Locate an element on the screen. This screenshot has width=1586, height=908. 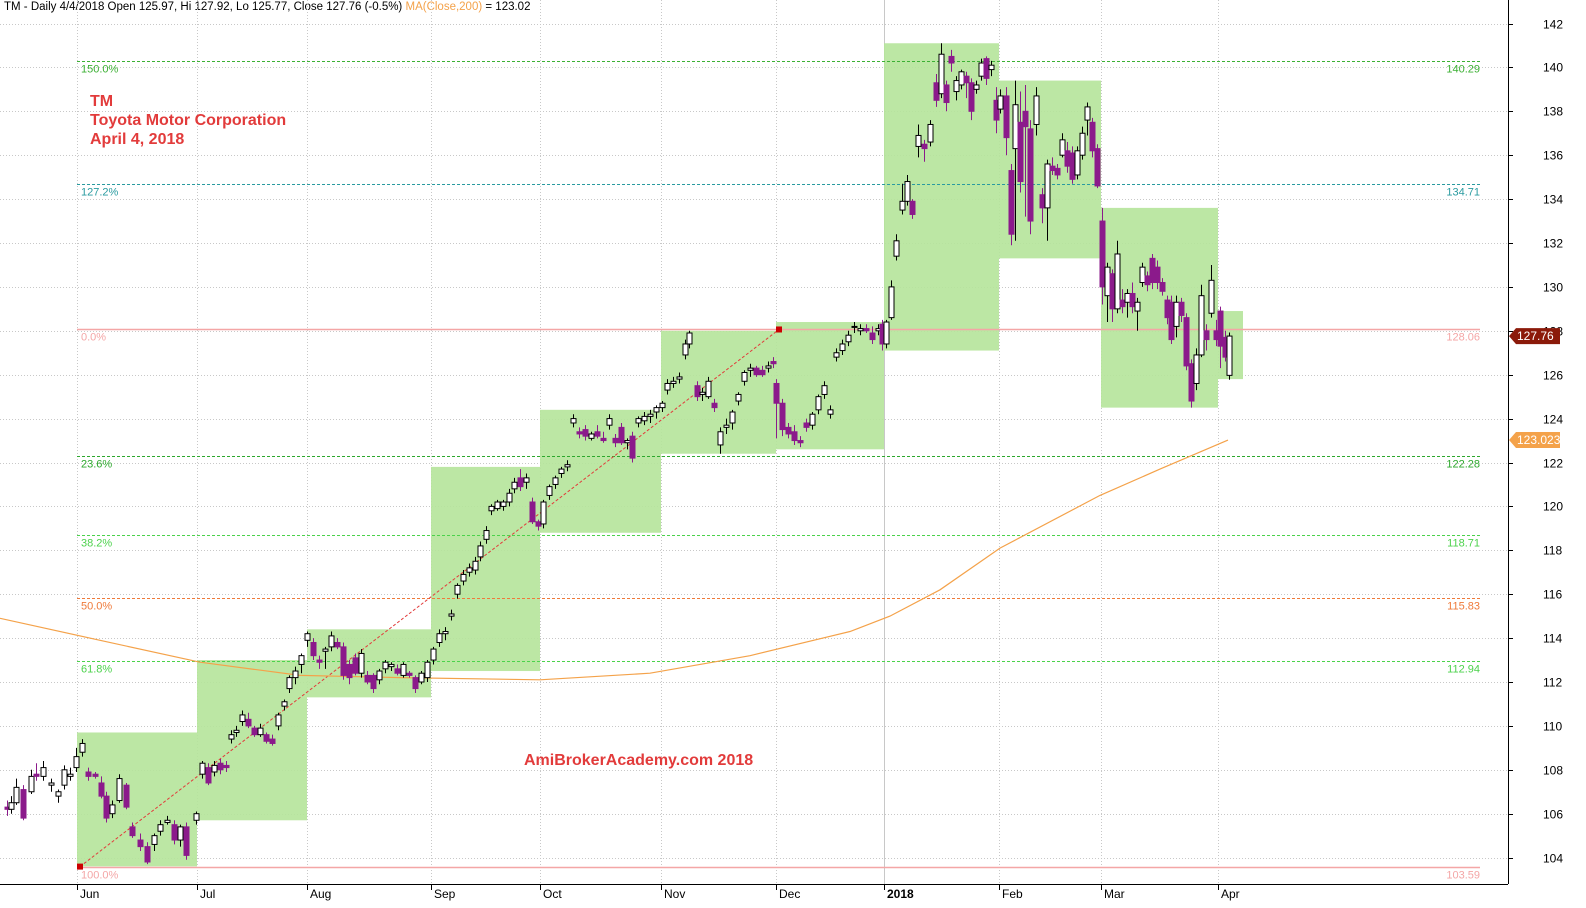
x-tick-label: Feb is located at coordinates (1012, 894).